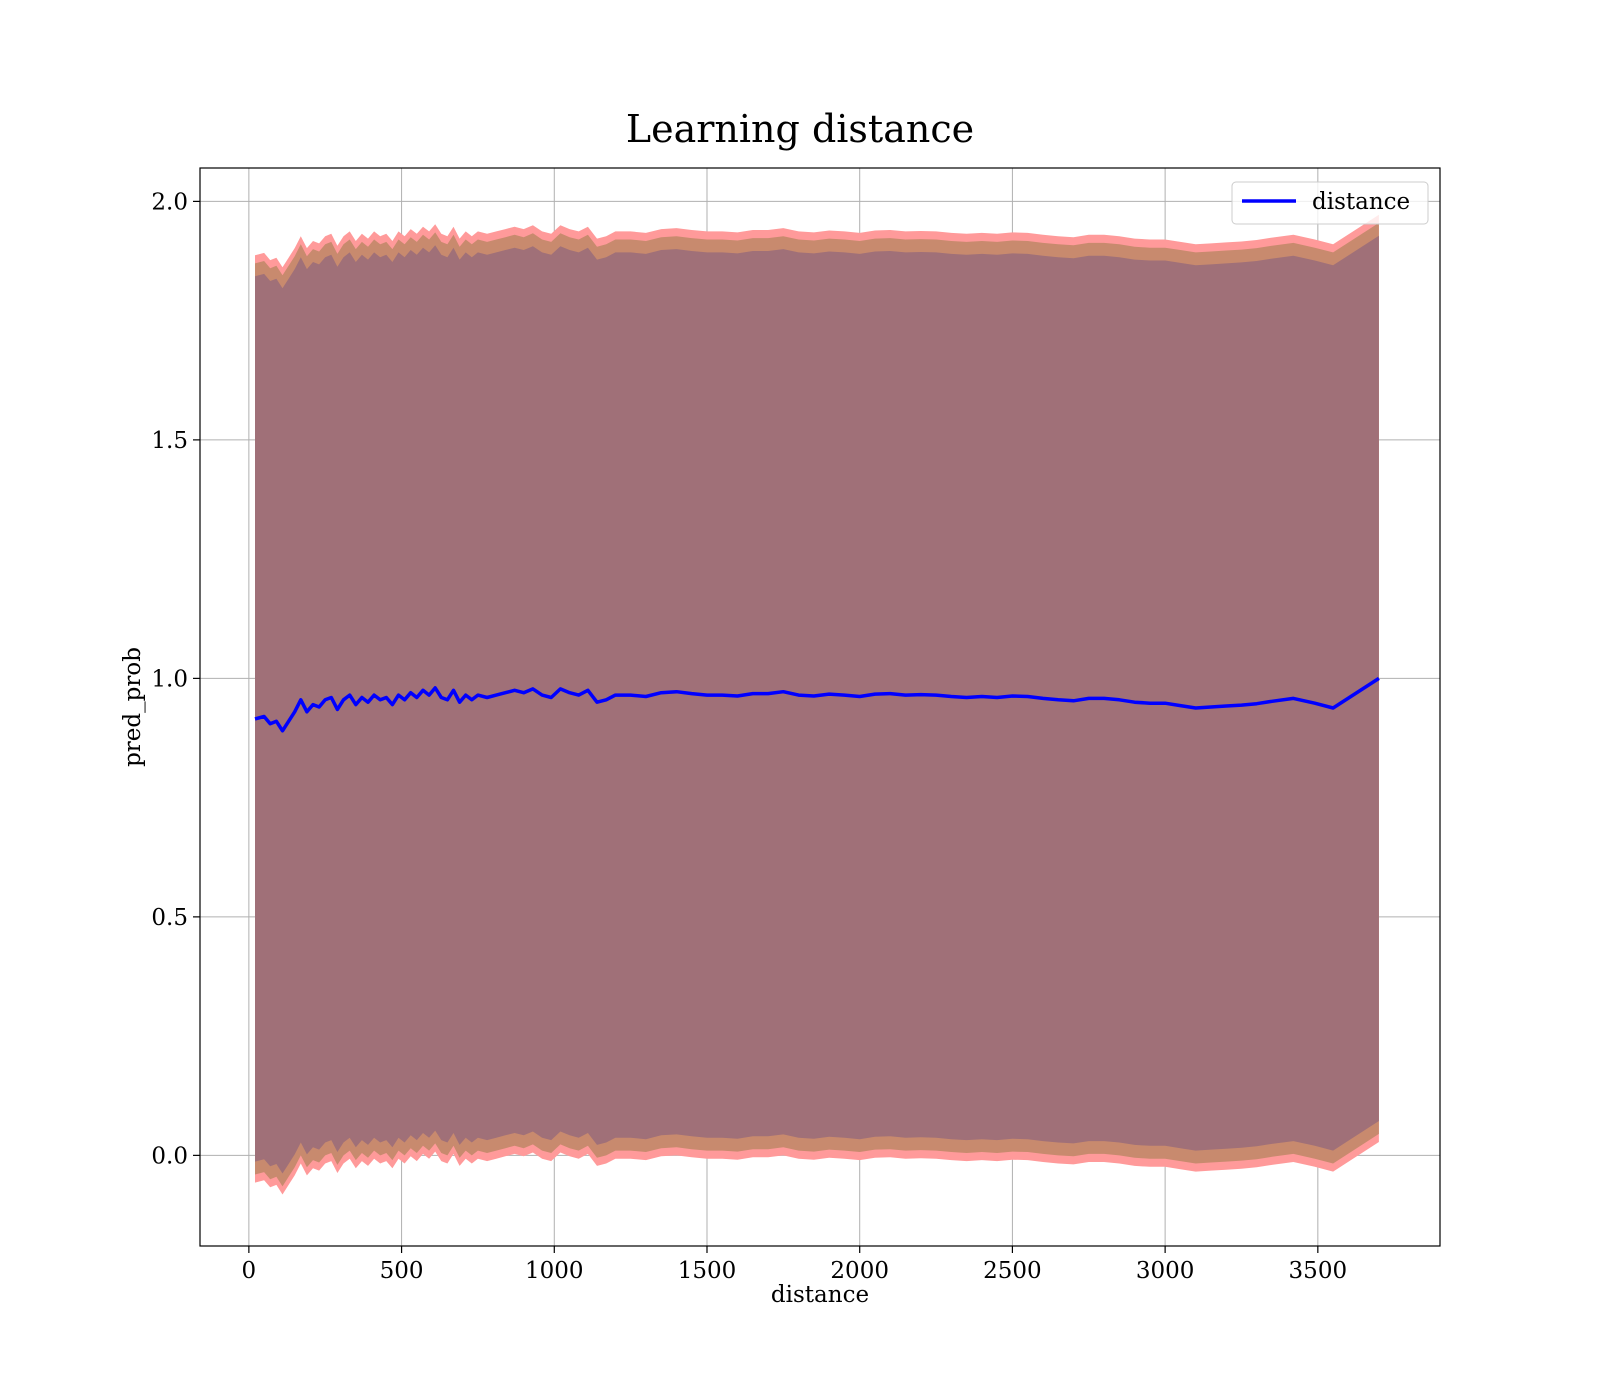  I want to click on y-tick-label: 1.0, so click(169, 679).